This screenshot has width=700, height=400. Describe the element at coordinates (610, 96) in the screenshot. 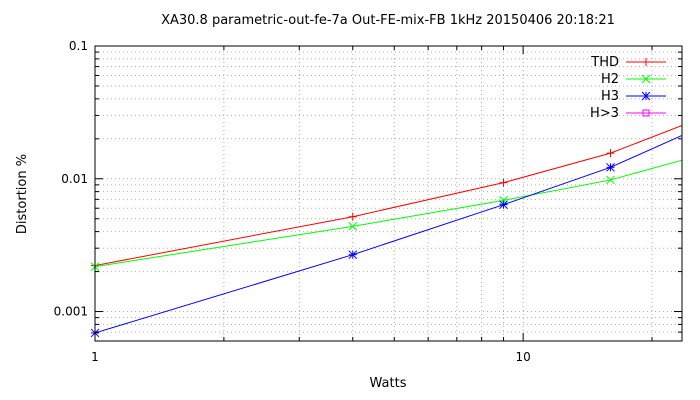

I see `legend-label: H3` at that location.